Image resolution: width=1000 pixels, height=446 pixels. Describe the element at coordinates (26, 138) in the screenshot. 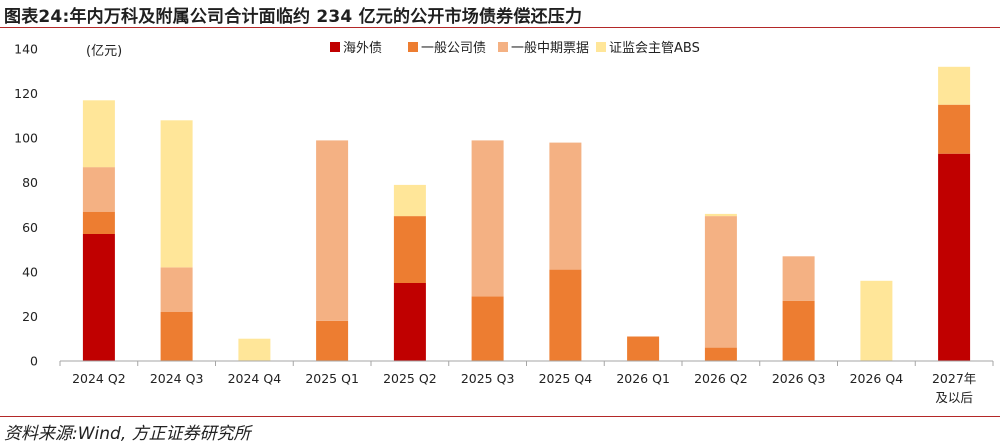

I see `y-tick-label: 100` at that location.